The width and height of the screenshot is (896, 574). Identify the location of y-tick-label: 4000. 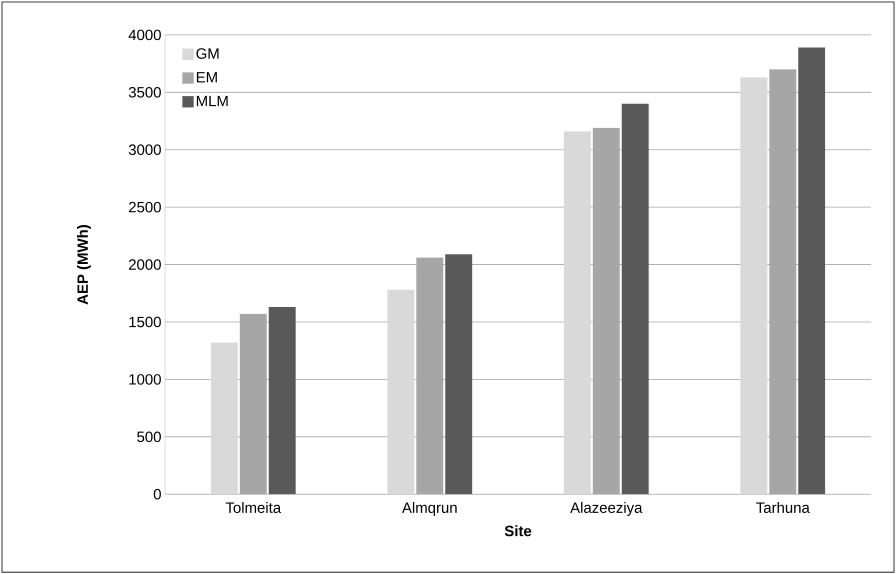
(144, 35).